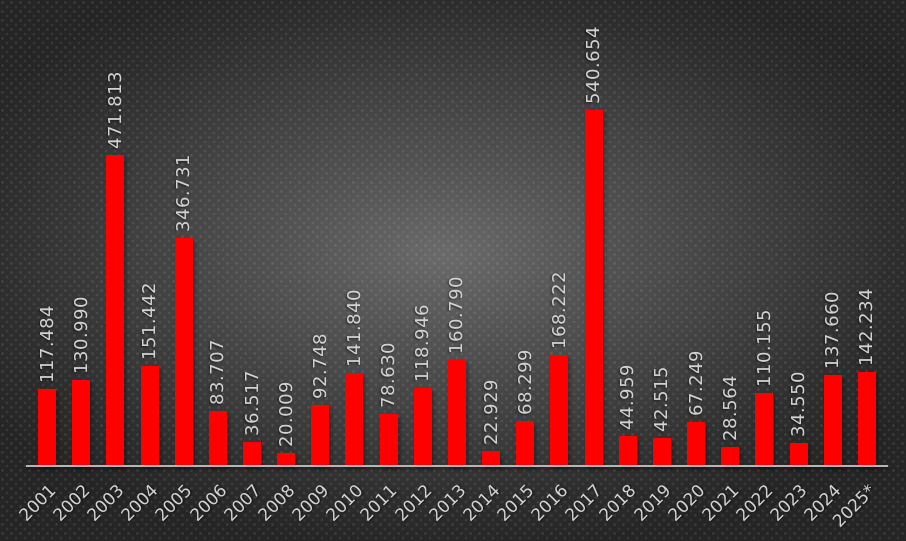  What do you see at coordinates (252, 454) in the screenshot?
I see `bar-2007` at bounding box center [252, 454].